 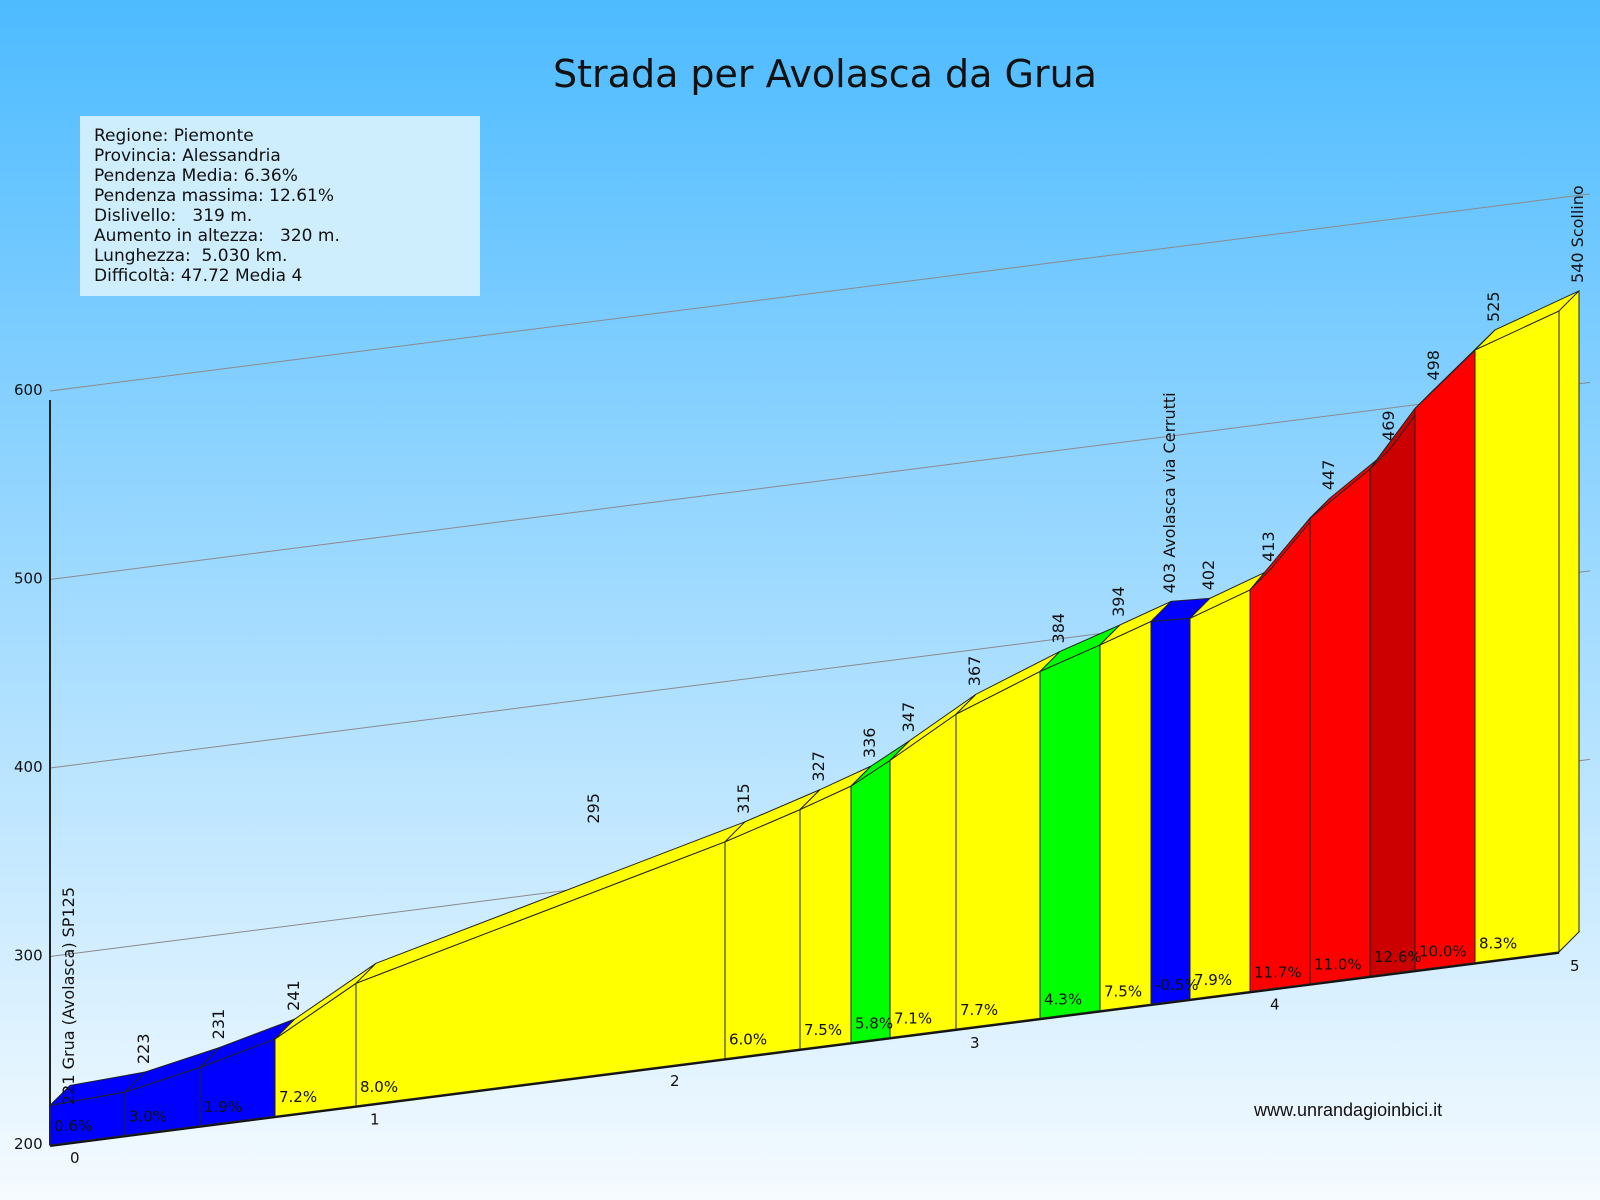 What do you see at coordinates (28, 767) in the screenshot?
I see `y-tick-label: 400` at bounding box center [28, 767].